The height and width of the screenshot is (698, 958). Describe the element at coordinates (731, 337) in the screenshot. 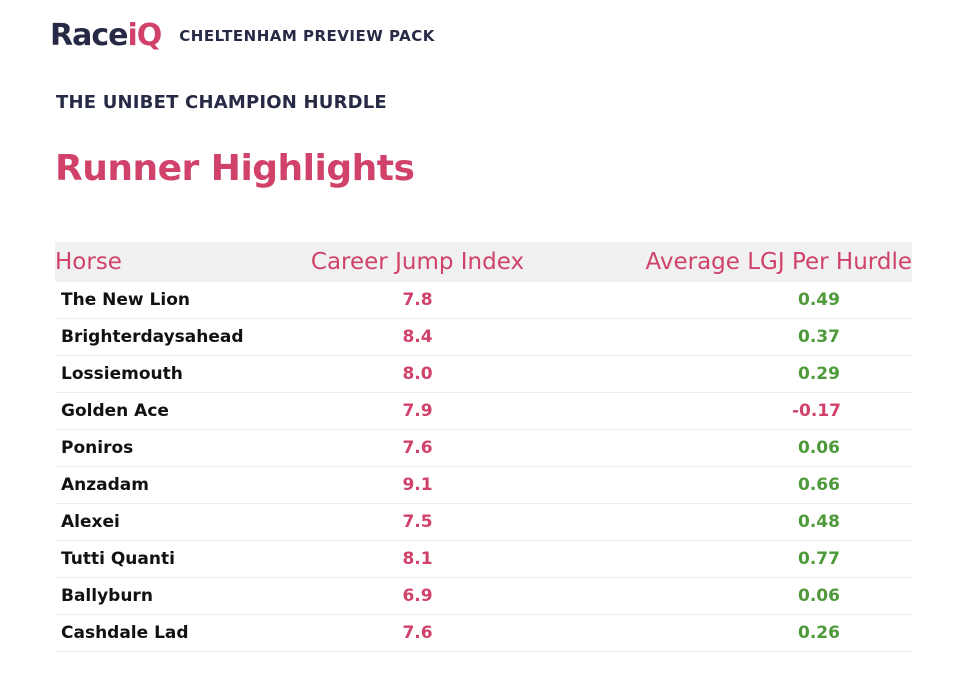

I see `average-lgj-value: 0.37` at that location.